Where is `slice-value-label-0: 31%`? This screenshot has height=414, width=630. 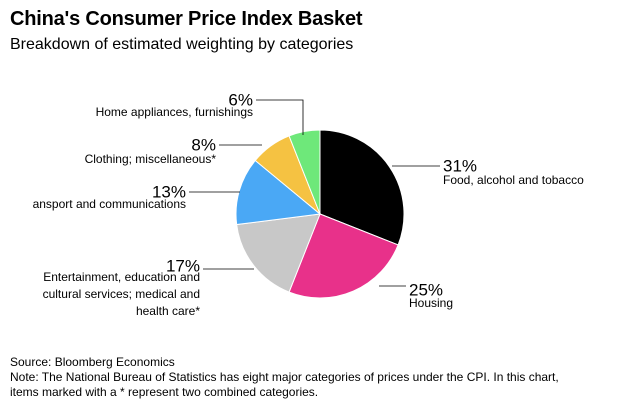
slice-value-label-0: 31% is located at coordinates (460, 166).